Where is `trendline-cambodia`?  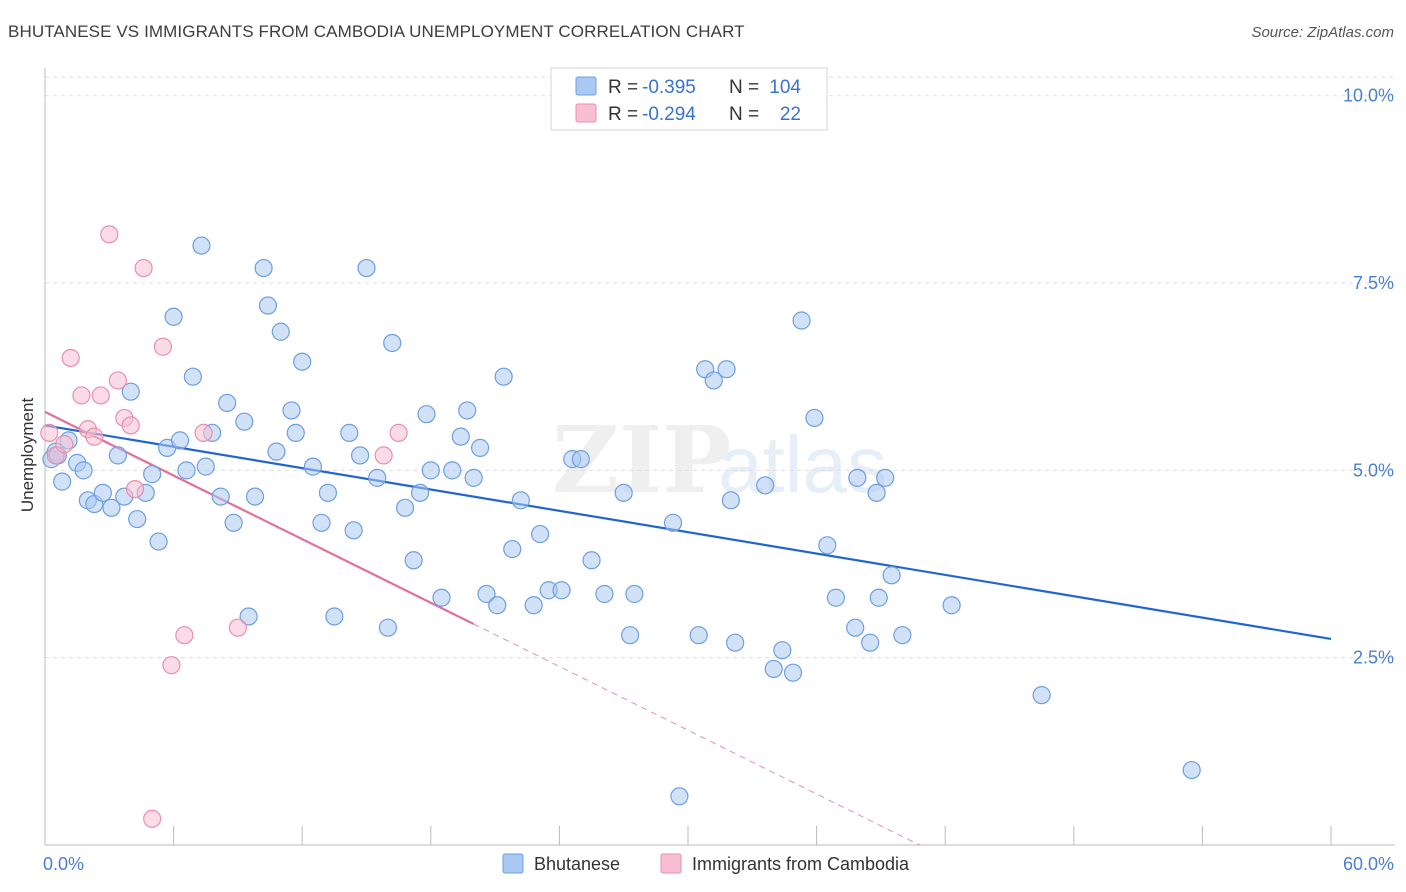 trendline-cambodia is located at coordinates (259, 517).